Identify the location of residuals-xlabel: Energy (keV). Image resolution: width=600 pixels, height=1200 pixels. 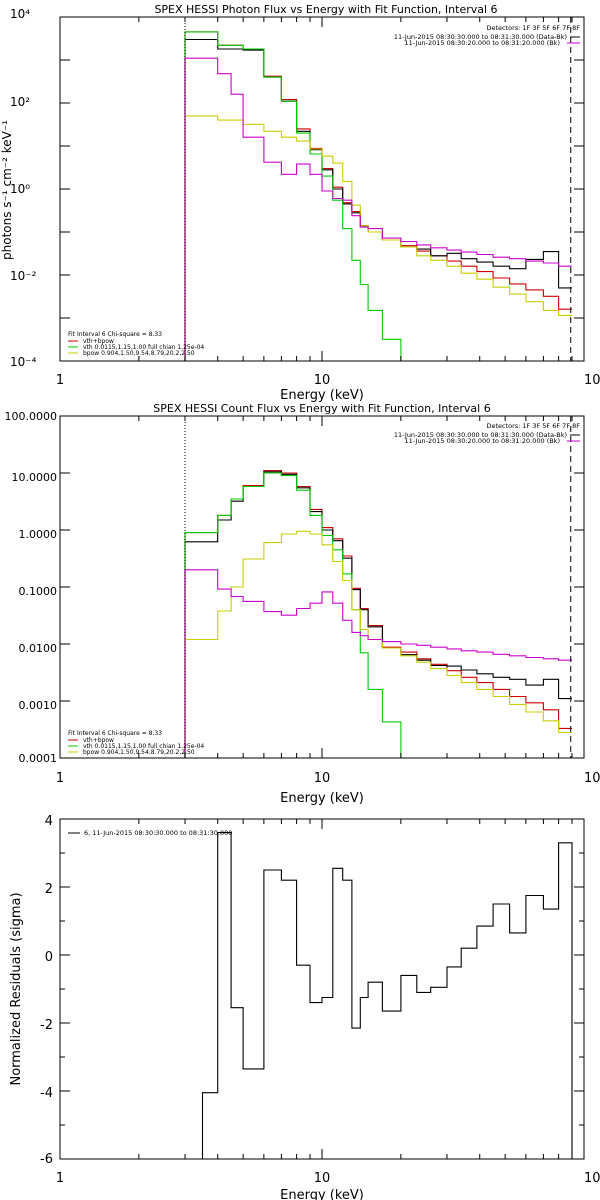
(322, 1194).